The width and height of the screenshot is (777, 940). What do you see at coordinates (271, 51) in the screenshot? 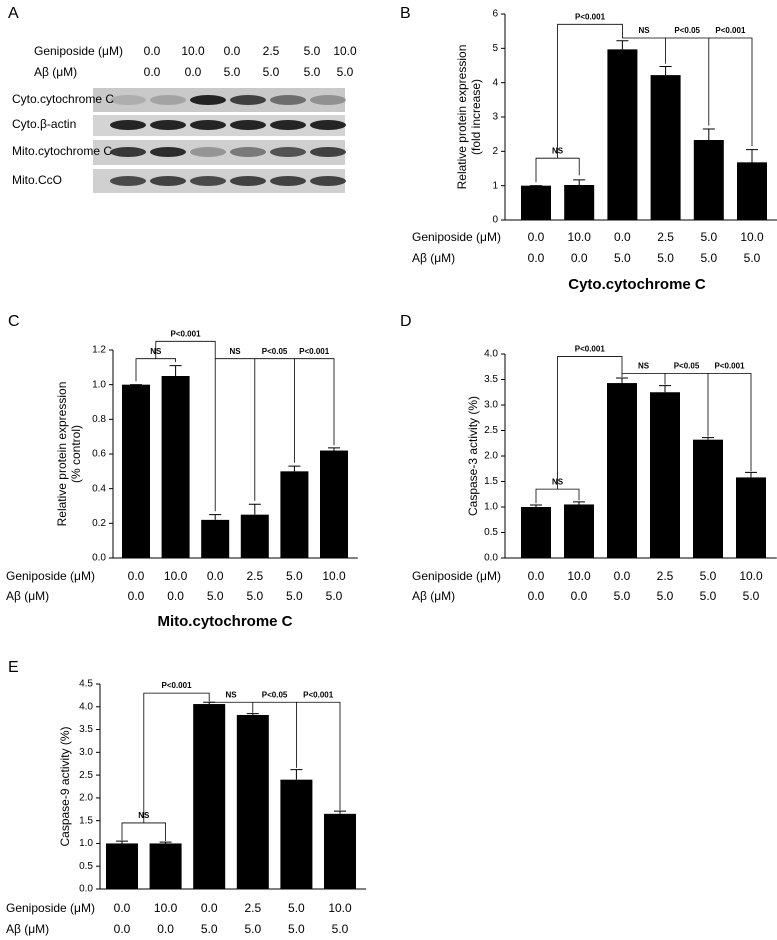
I see `blot-lane-label: 2.5` at bounding box center [271, 51].